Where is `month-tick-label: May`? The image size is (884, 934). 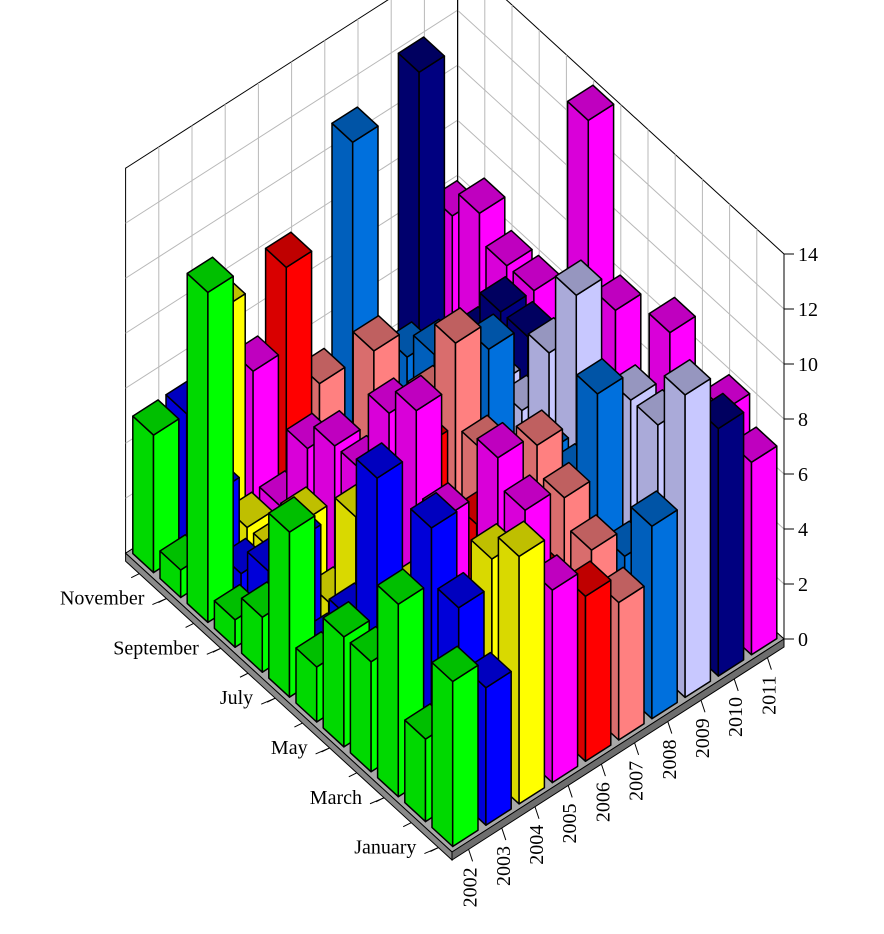 month-tick-label: May is located at coordinates (289, 748).